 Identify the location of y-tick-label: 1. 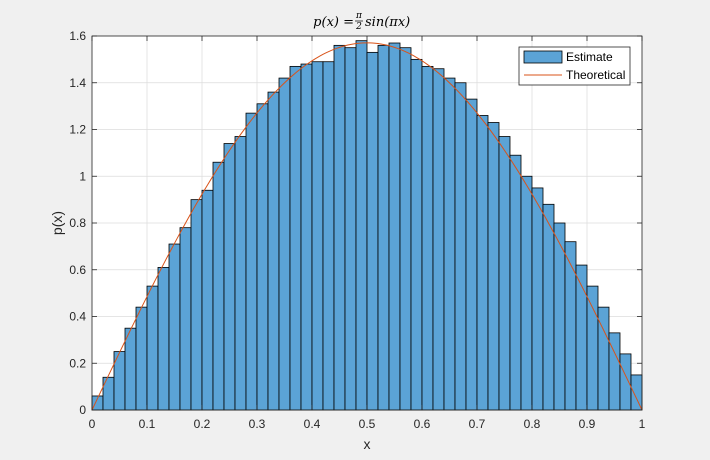
(82, 176).